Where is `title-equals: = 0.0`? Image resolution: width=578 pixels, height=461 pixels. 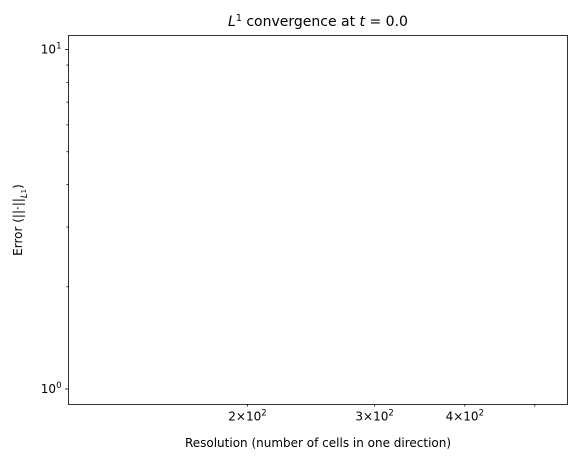 title-equals: = 0.0 is located at coordinates (386, 22).